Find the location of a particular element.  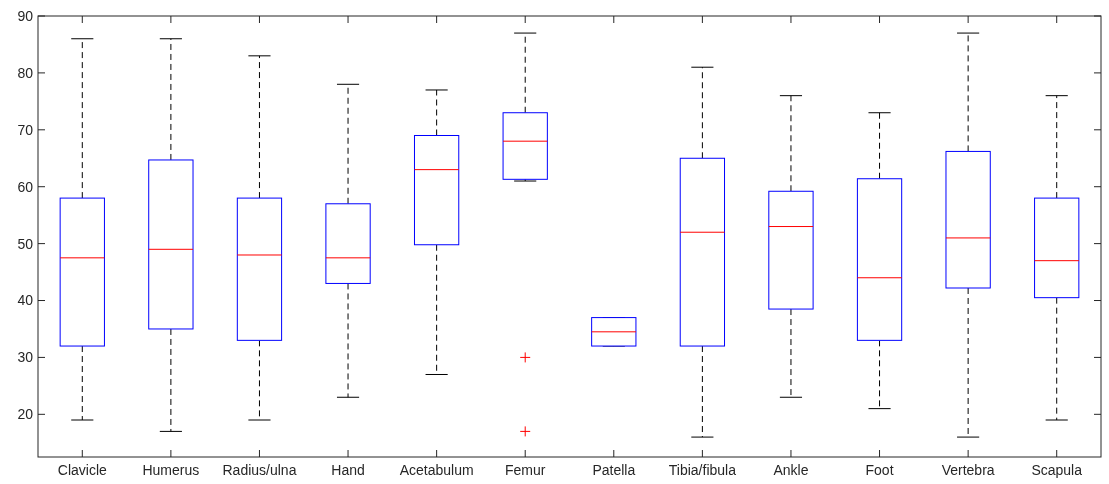

x-tick-label: Patella is located at coordinates (614, 470).